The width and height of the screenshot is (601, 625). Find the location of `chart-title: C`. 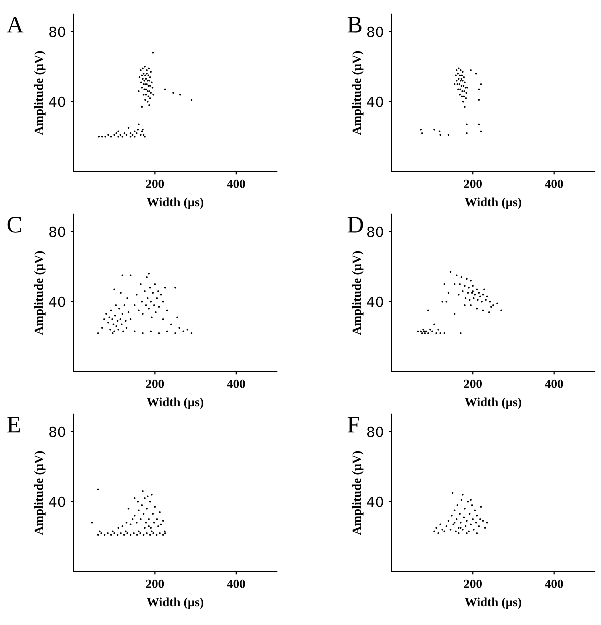

chart-title: C is located at coordinates (15, 225).